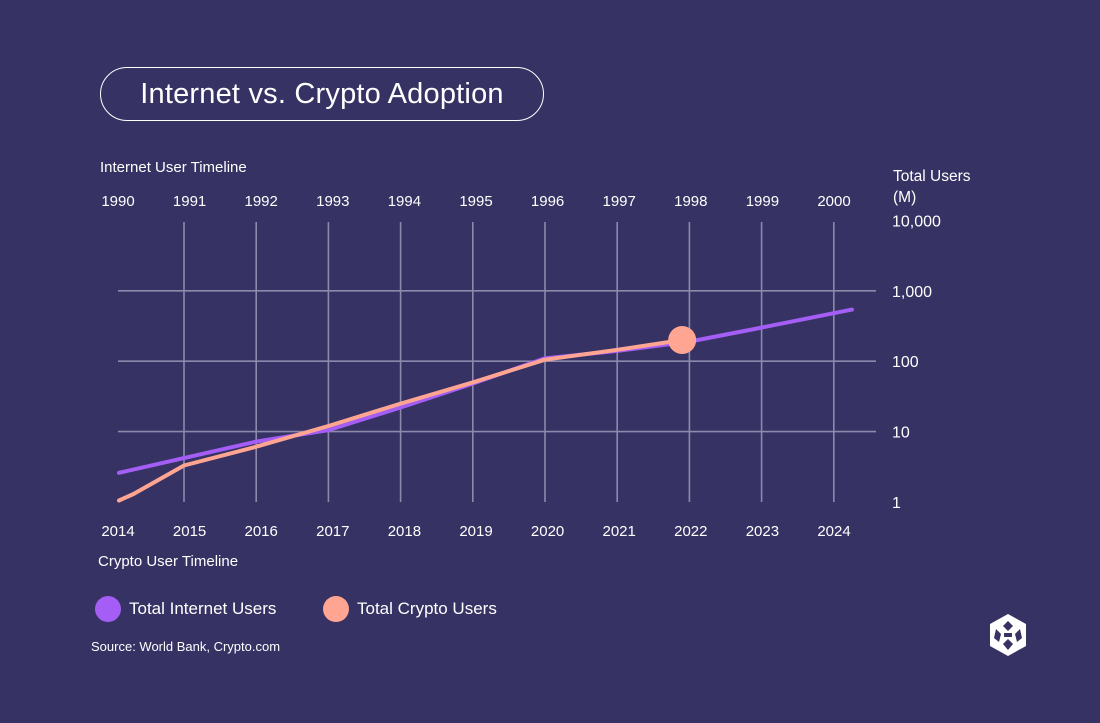 The width and height of the screenshot is (1100, 723). What do you see at coordinates (690, 201) in the screenshot?
I see `top-axis-tick-label: 1998` at bounding box center [690, 201].